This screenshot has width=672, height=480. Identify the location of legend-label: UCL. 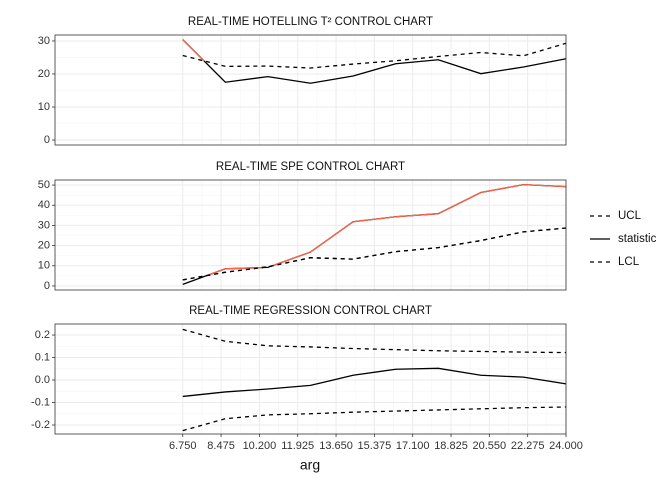
(630, 216).